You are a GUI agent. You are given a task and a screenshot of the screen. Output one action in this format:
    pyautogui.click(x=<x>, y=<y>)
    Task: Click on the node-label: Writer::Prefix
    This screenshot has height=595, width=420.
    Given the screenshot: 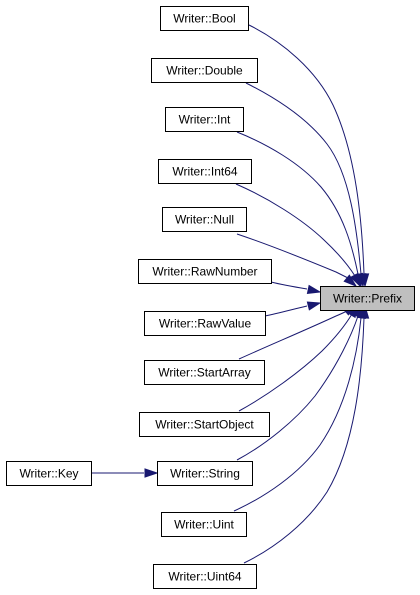 What is the action you would take?
    pyautogui.click(x=367, y=299)
    